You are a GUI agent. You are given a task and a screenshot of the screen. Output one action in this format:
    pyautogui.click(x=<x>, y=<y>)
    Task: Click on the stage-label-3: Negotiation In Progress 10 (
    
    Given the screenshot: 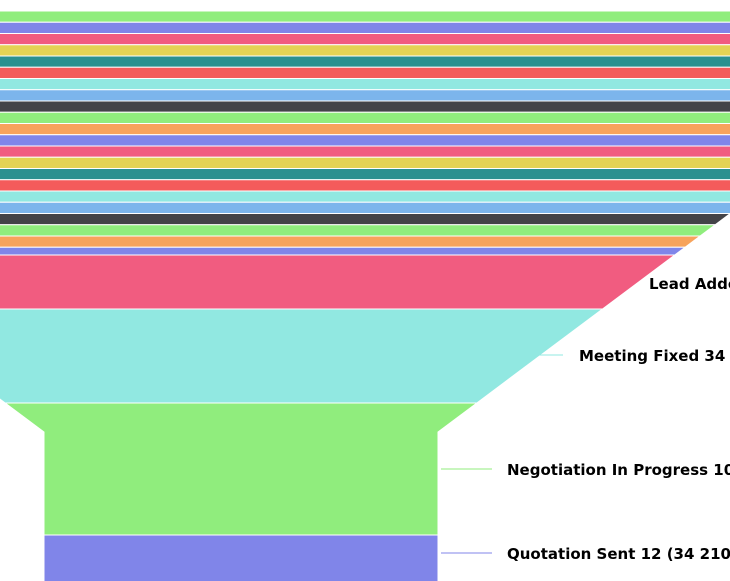 What is the action you would take?
    pyautogui.click(x=618, y=470)
    